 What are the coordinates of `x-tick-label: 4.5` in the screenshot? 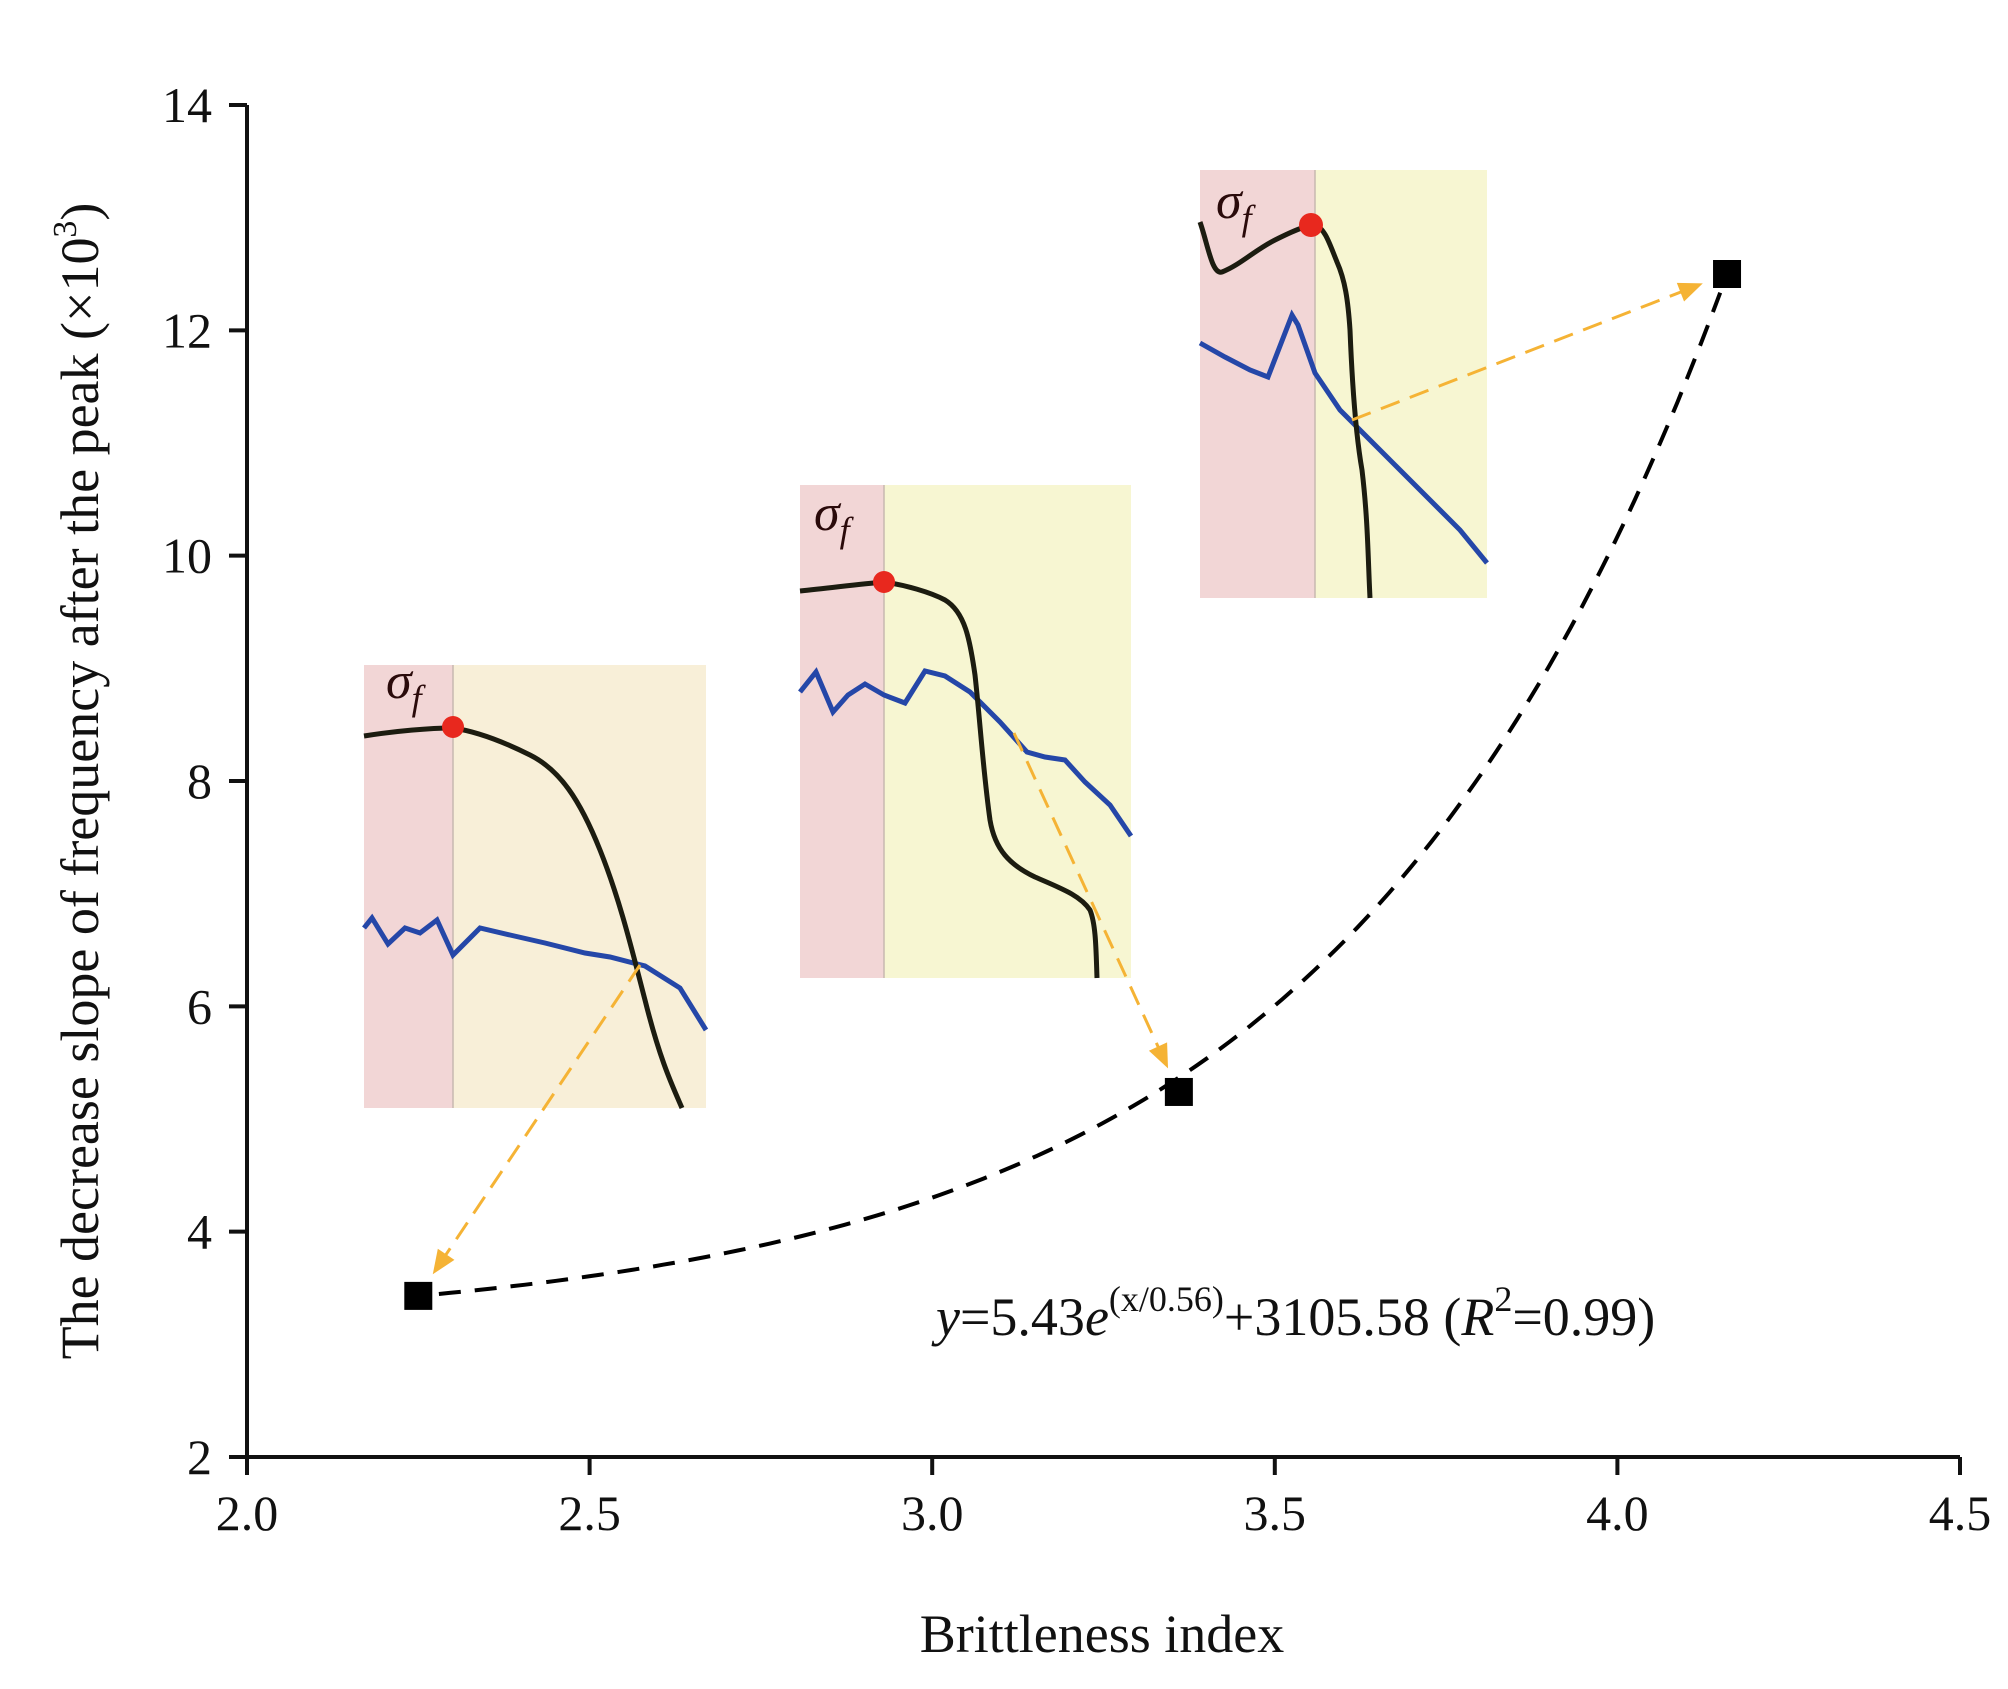 It's located at (1960, 1513).